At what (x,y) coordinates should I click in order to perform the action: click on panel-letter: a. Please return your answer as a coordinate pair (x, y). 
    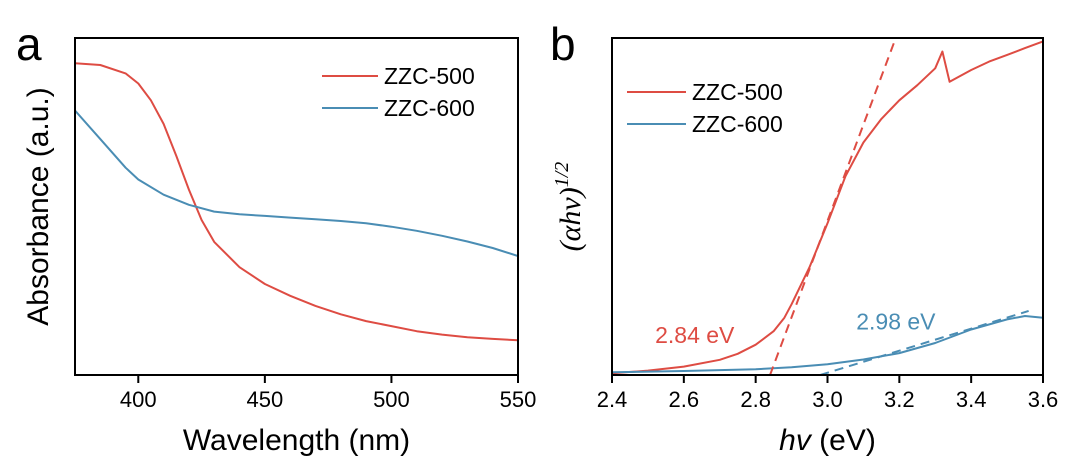
    Looking at the image, I should click on (29, 44).